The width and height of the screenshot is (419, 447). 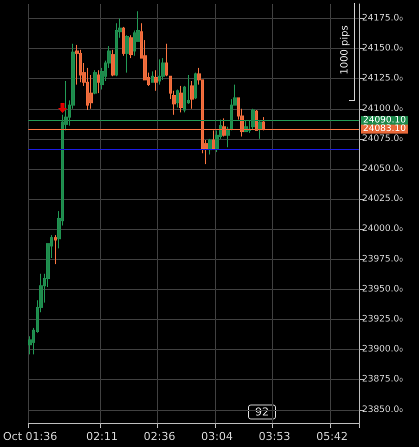 I want to click on y-tick-label: 24150.0₀, so click(x=383, y=49).